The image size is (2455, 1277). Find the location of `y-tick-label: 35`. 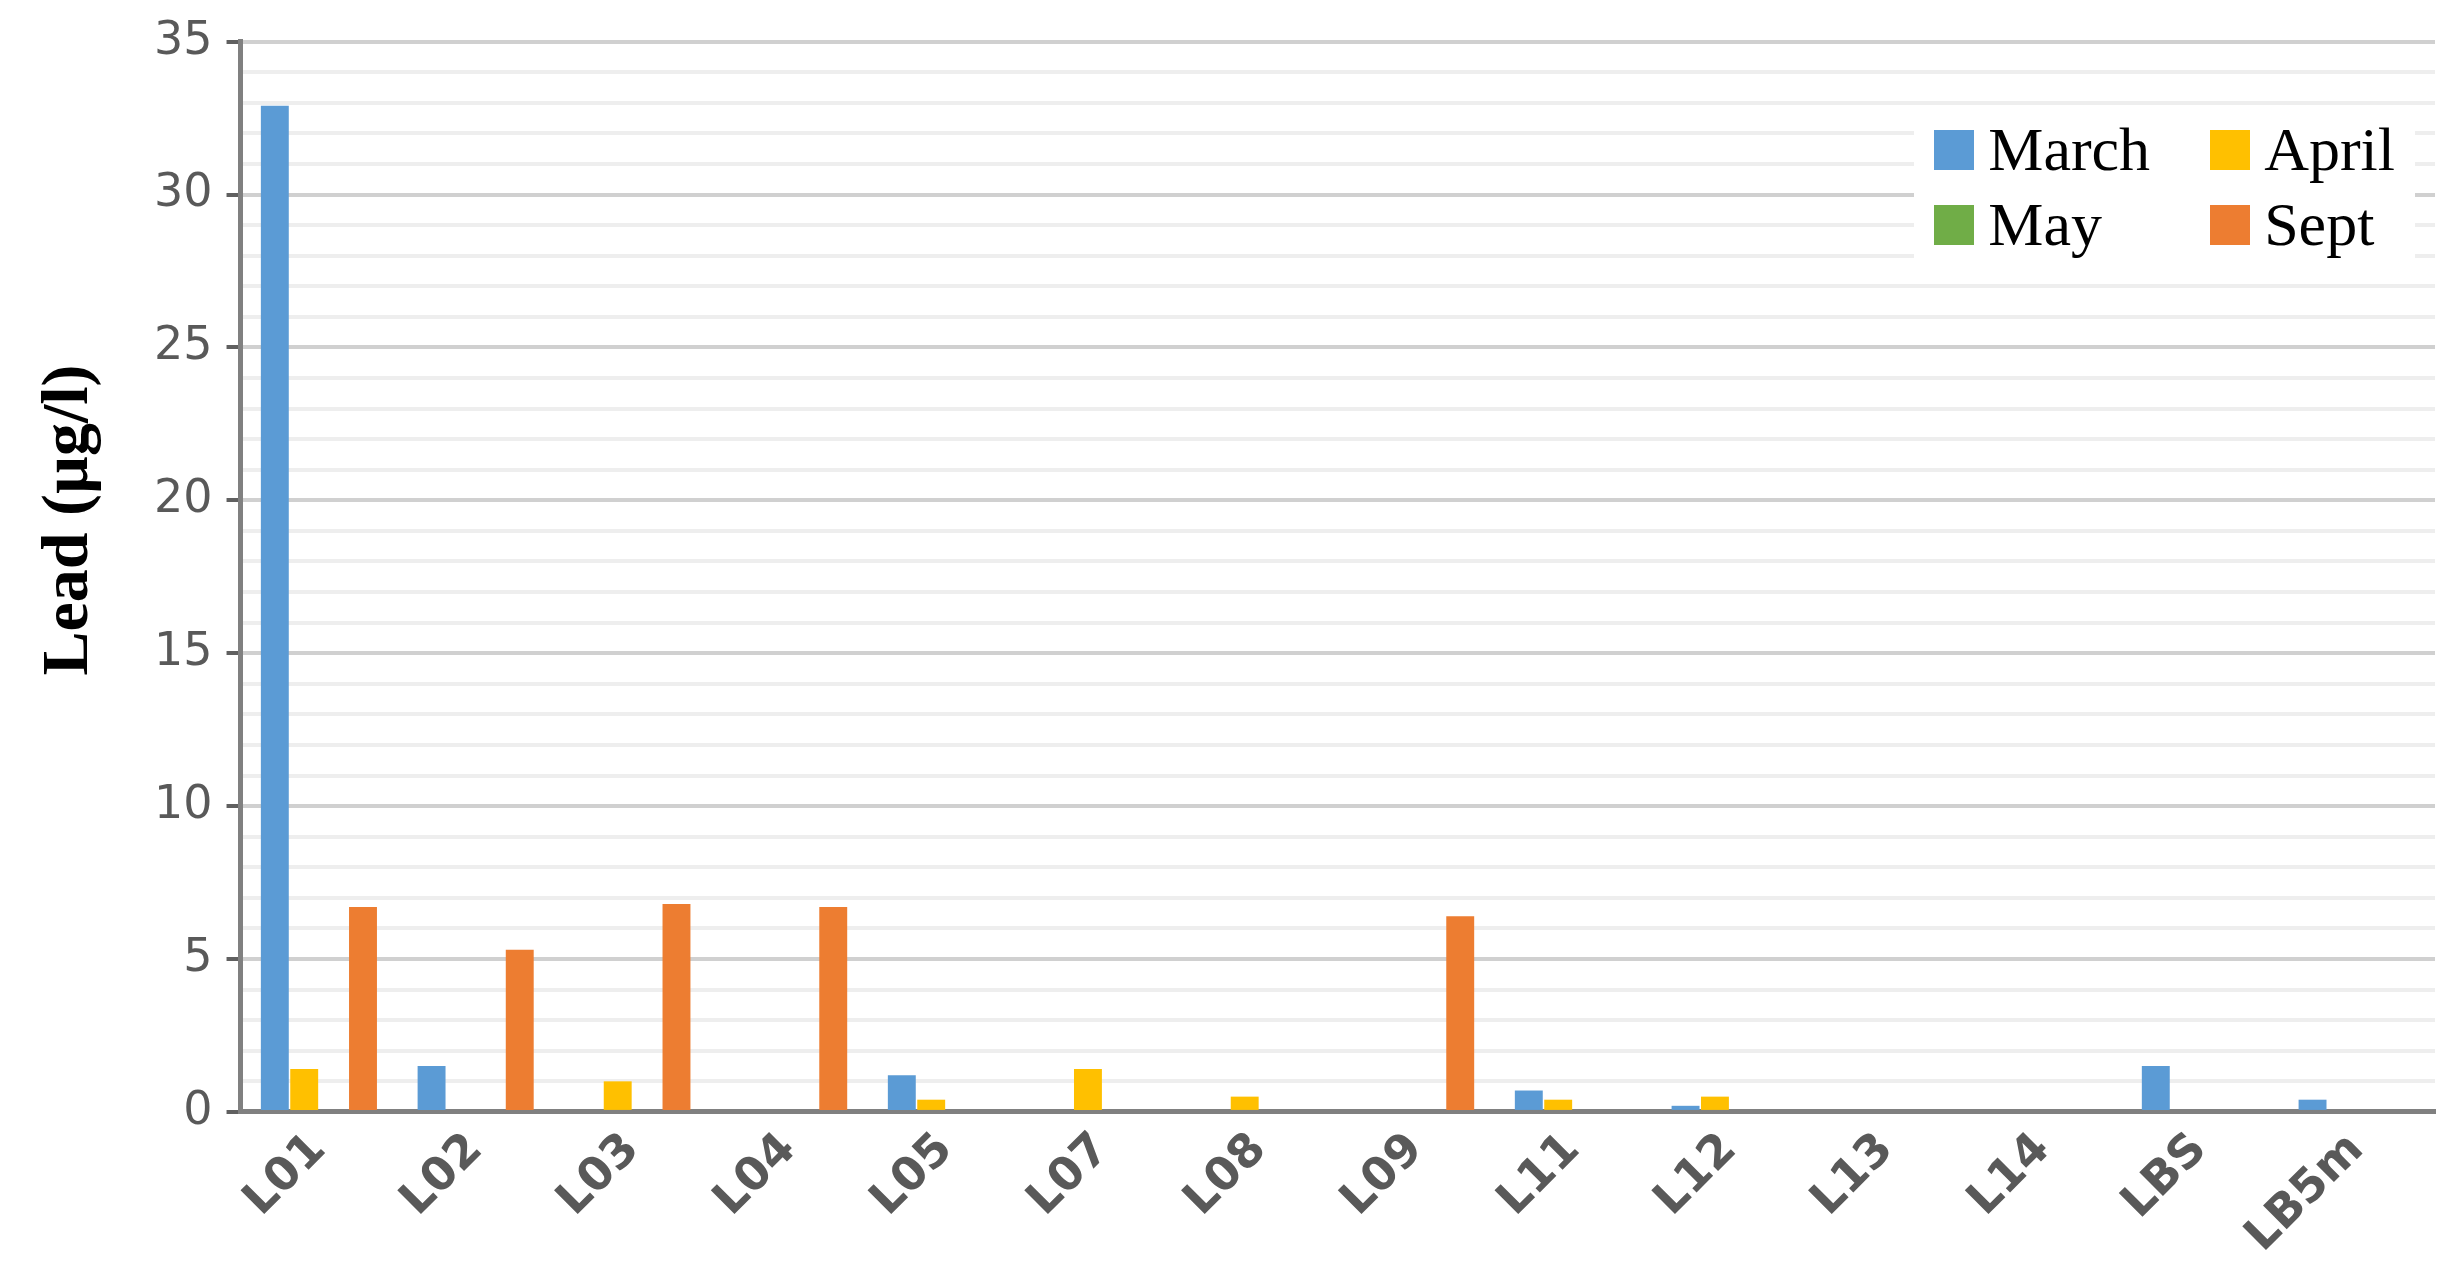

y-tick-label: 35 is located at coordinates (183, 37).